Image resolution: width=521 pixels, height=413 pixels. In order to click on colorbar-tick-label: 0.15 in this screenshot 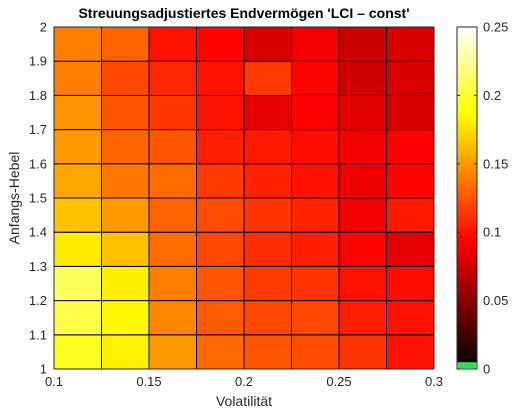, I will do `click(495, 163)`.